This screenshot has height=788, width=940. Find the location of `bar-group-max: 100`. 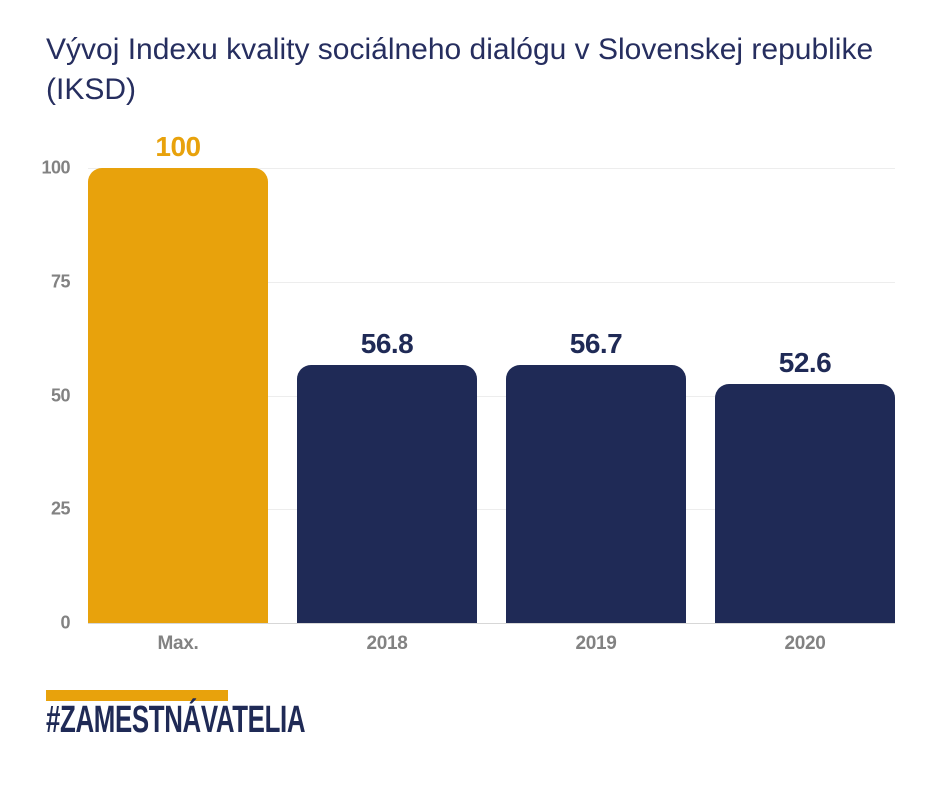

bar-group-max: 100 is located at coordinates (178, 378).